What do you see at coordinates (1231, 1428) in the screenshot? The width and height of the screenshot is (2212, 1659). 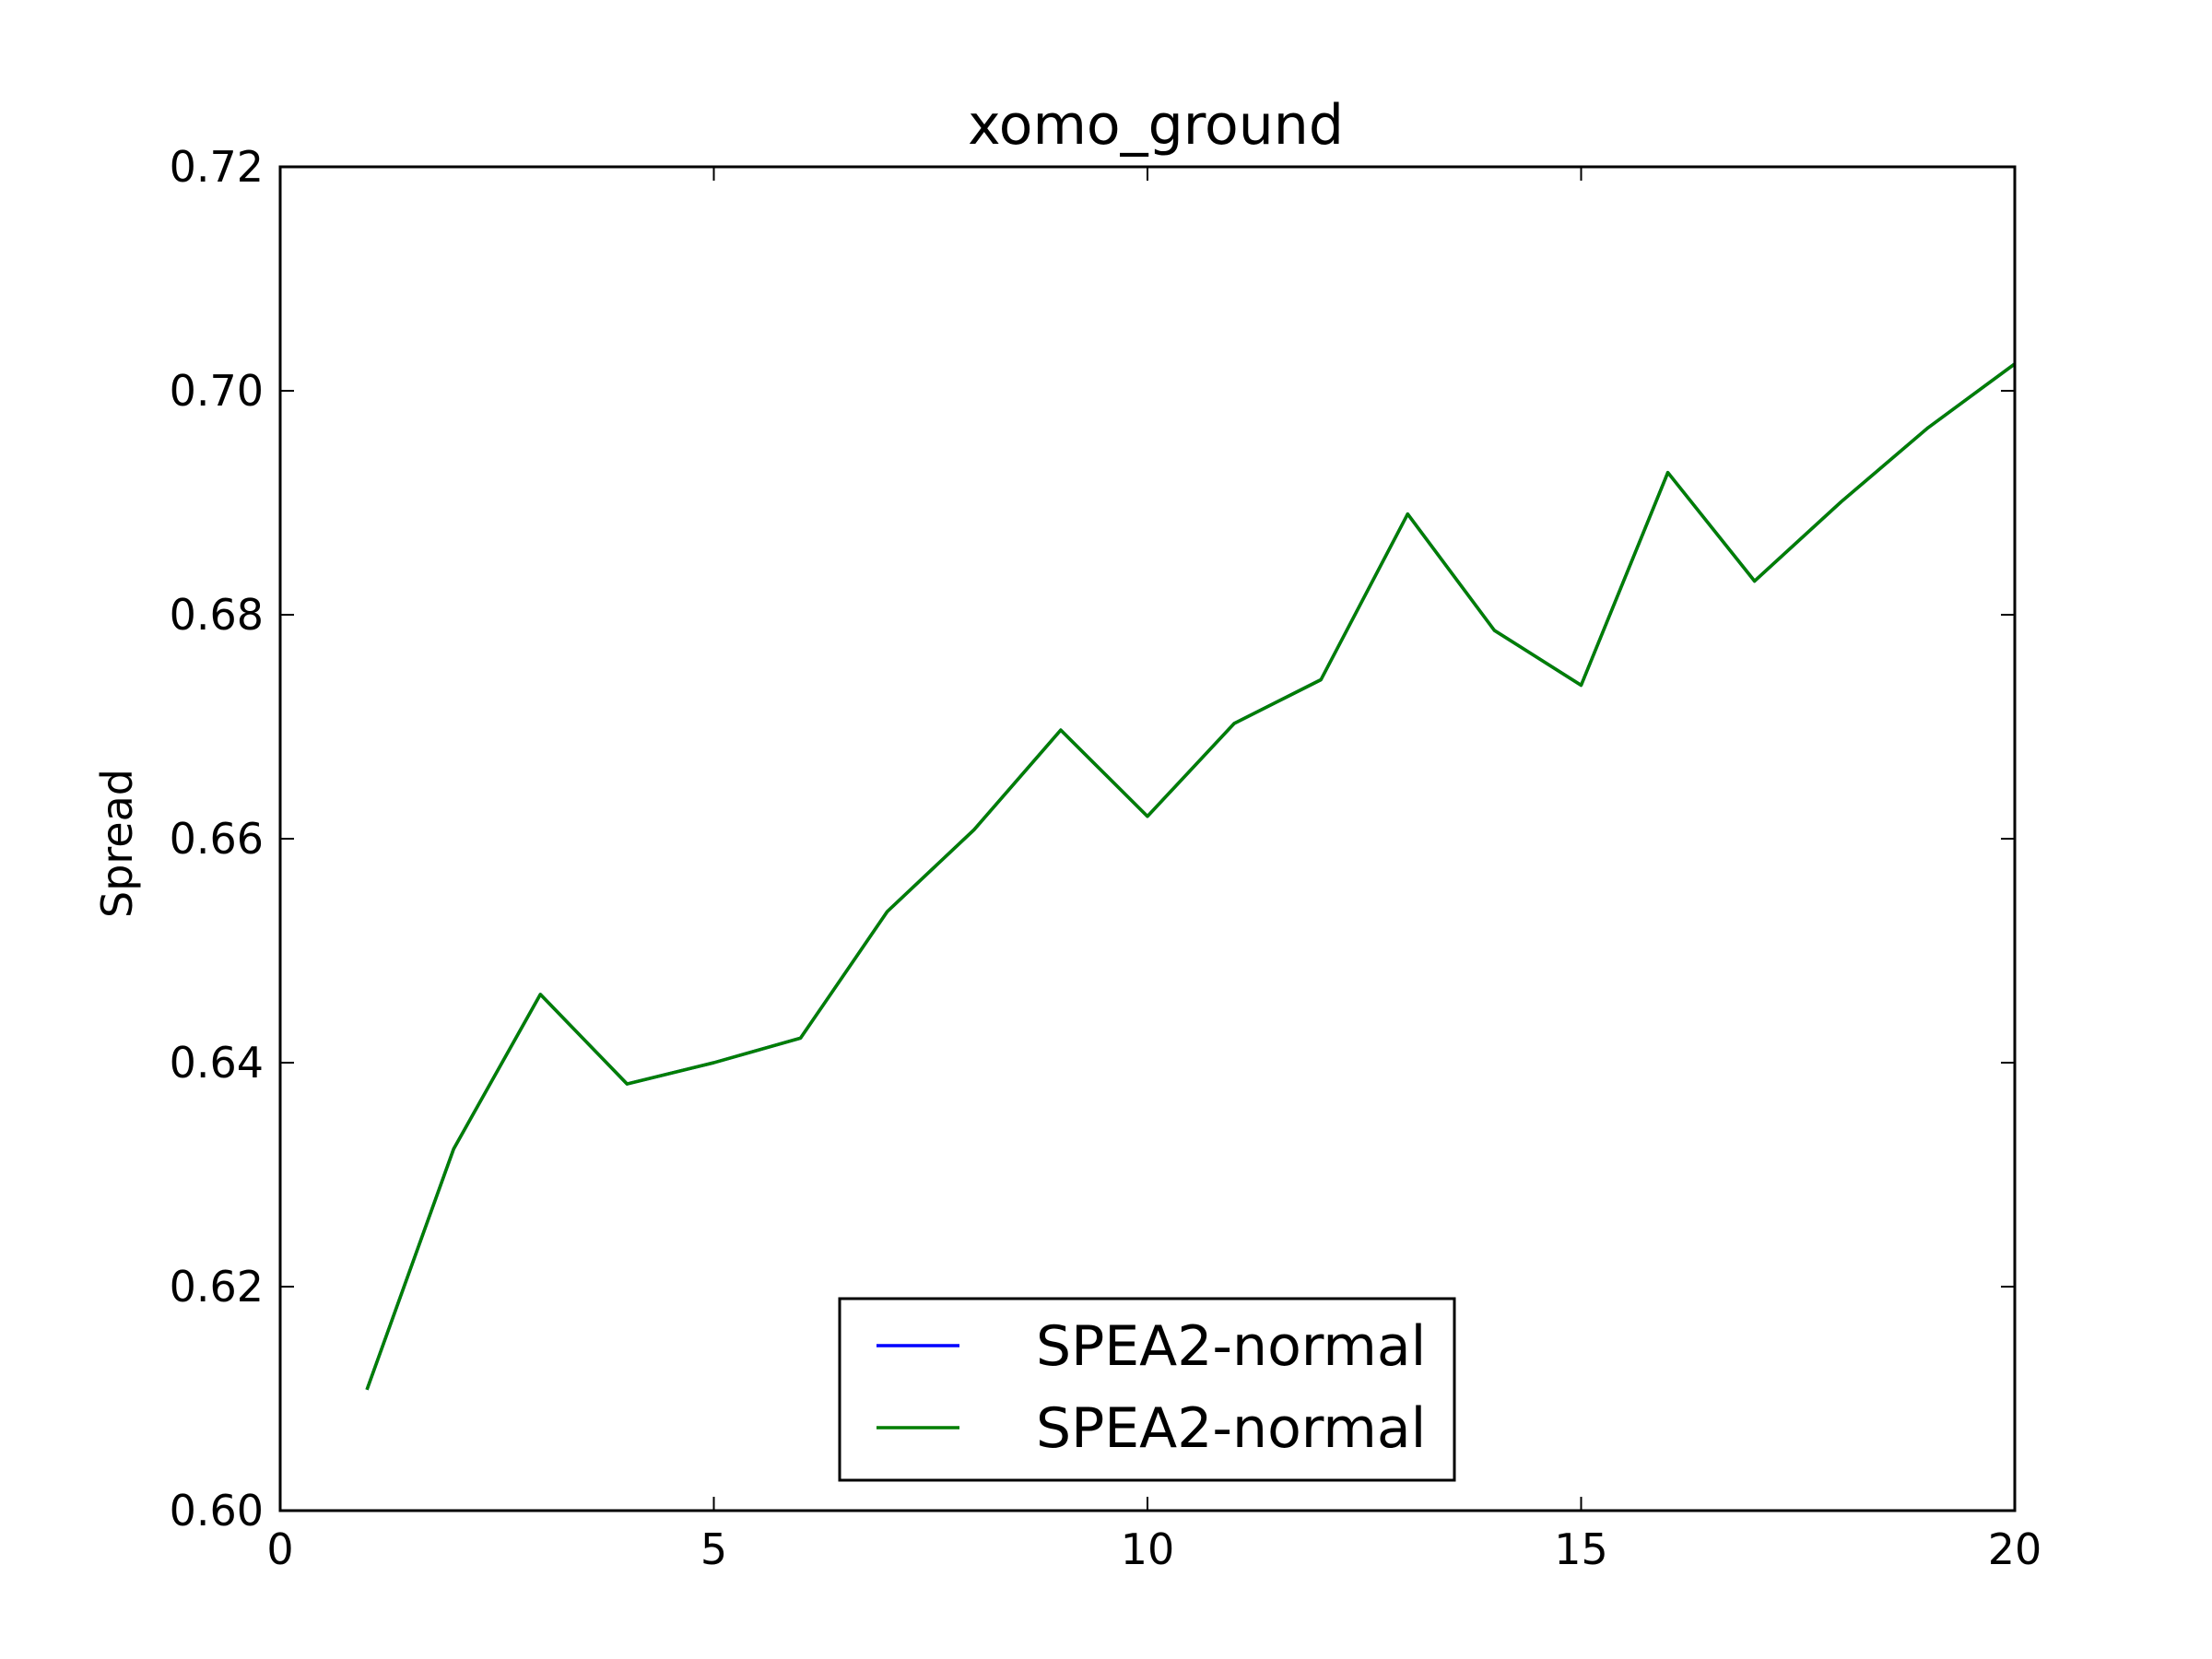 I see `legend-label-2: SPEA2-normal` at bounding box center [1231, 1428].